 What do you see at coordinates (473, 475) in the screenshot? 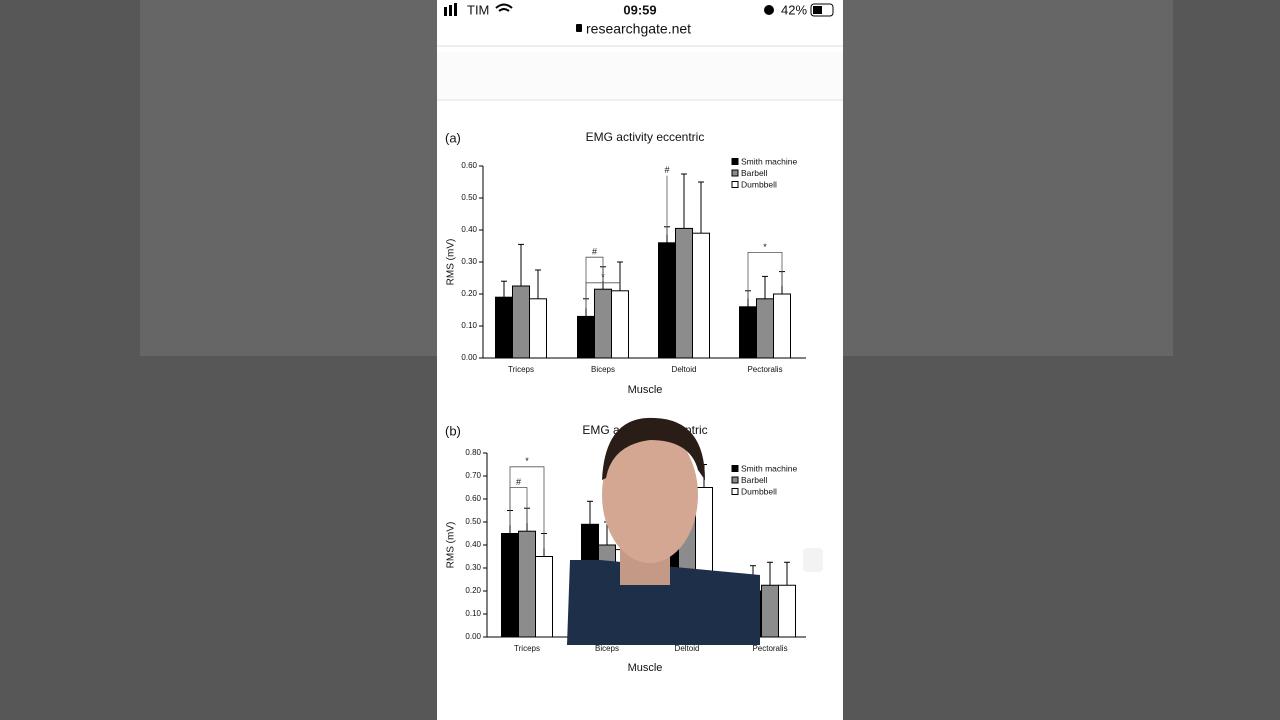
I see `y-tick-label: 0.70` at bounding box center [473, 475].